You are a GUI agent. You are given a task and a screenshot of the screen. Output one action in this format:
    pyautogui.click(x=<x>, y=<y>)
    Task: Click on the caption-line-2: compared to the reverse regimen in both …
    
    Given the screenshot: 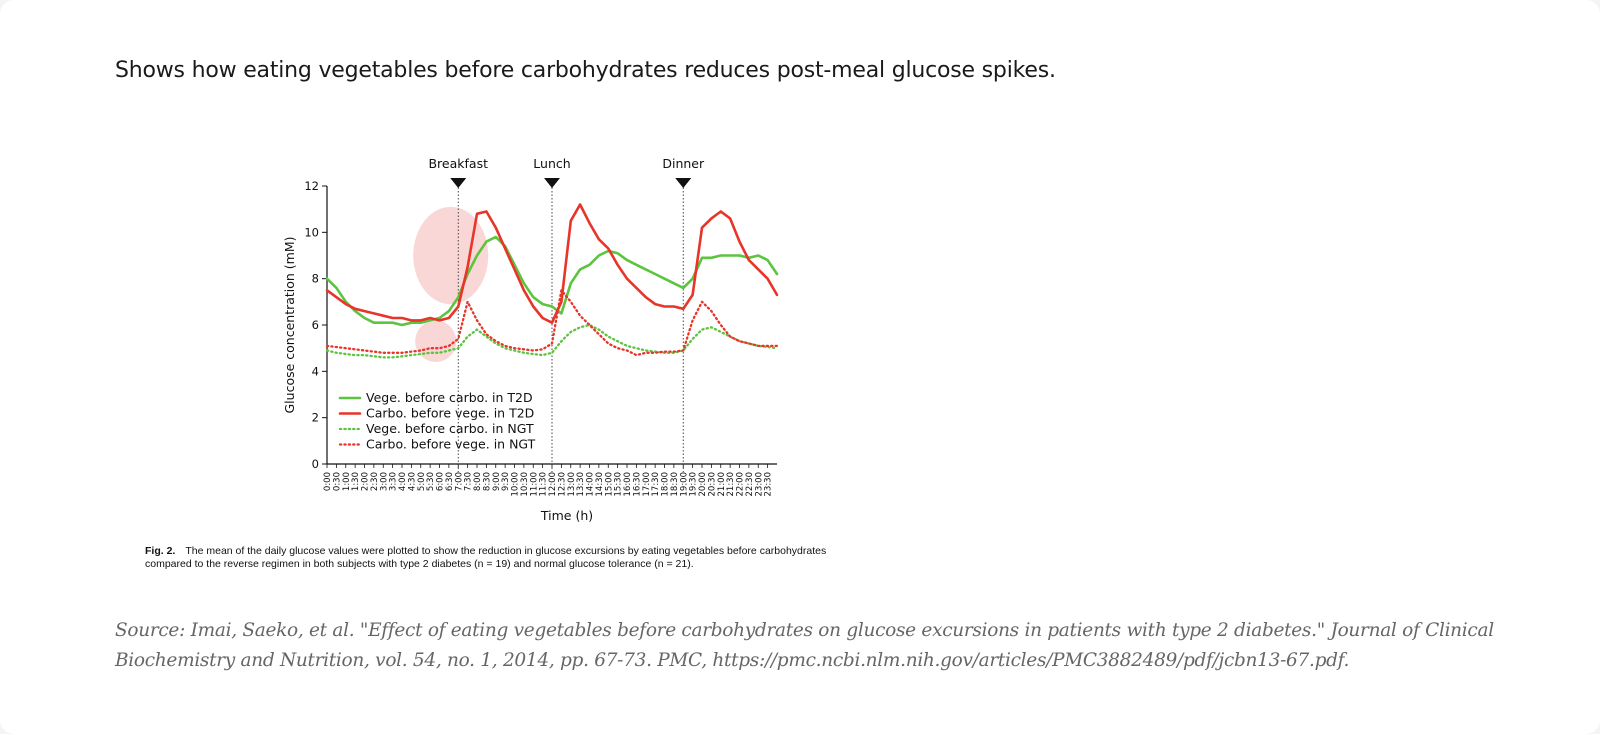 What is the action you would take?
    pyautogui.click(x=419, y=564)
    